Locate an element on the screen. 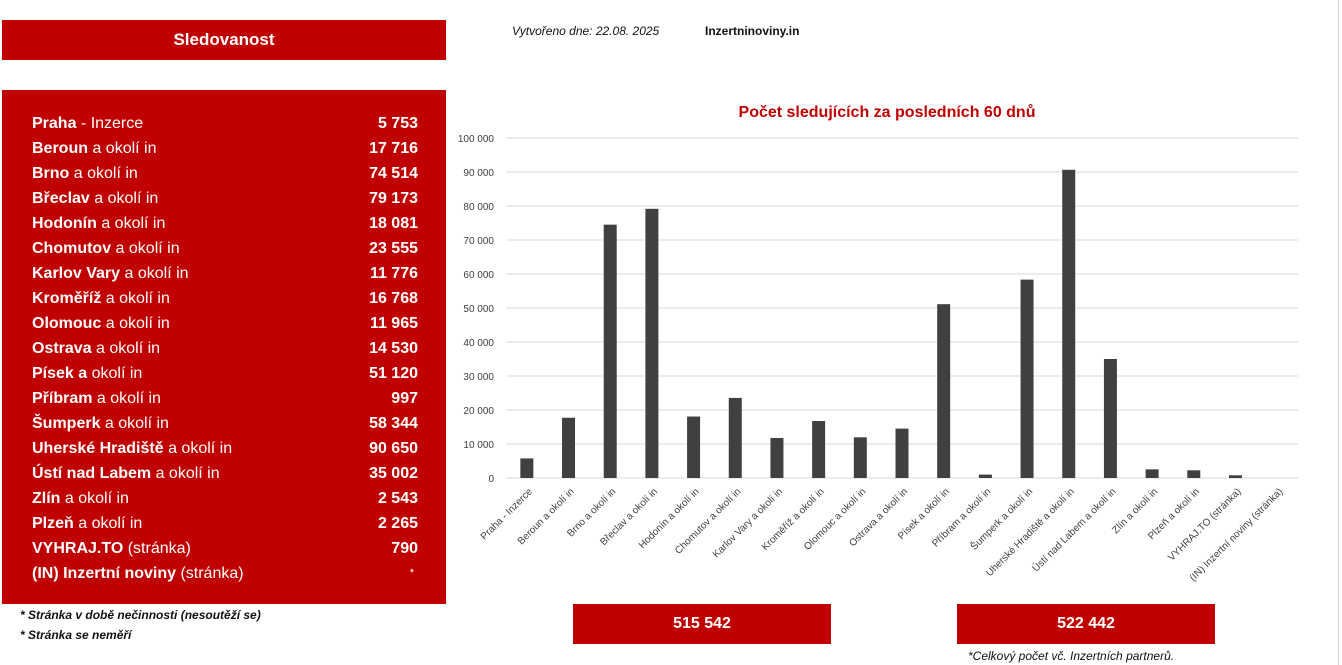  total-box-left: 515 542 is located at coordinates (702, 624).